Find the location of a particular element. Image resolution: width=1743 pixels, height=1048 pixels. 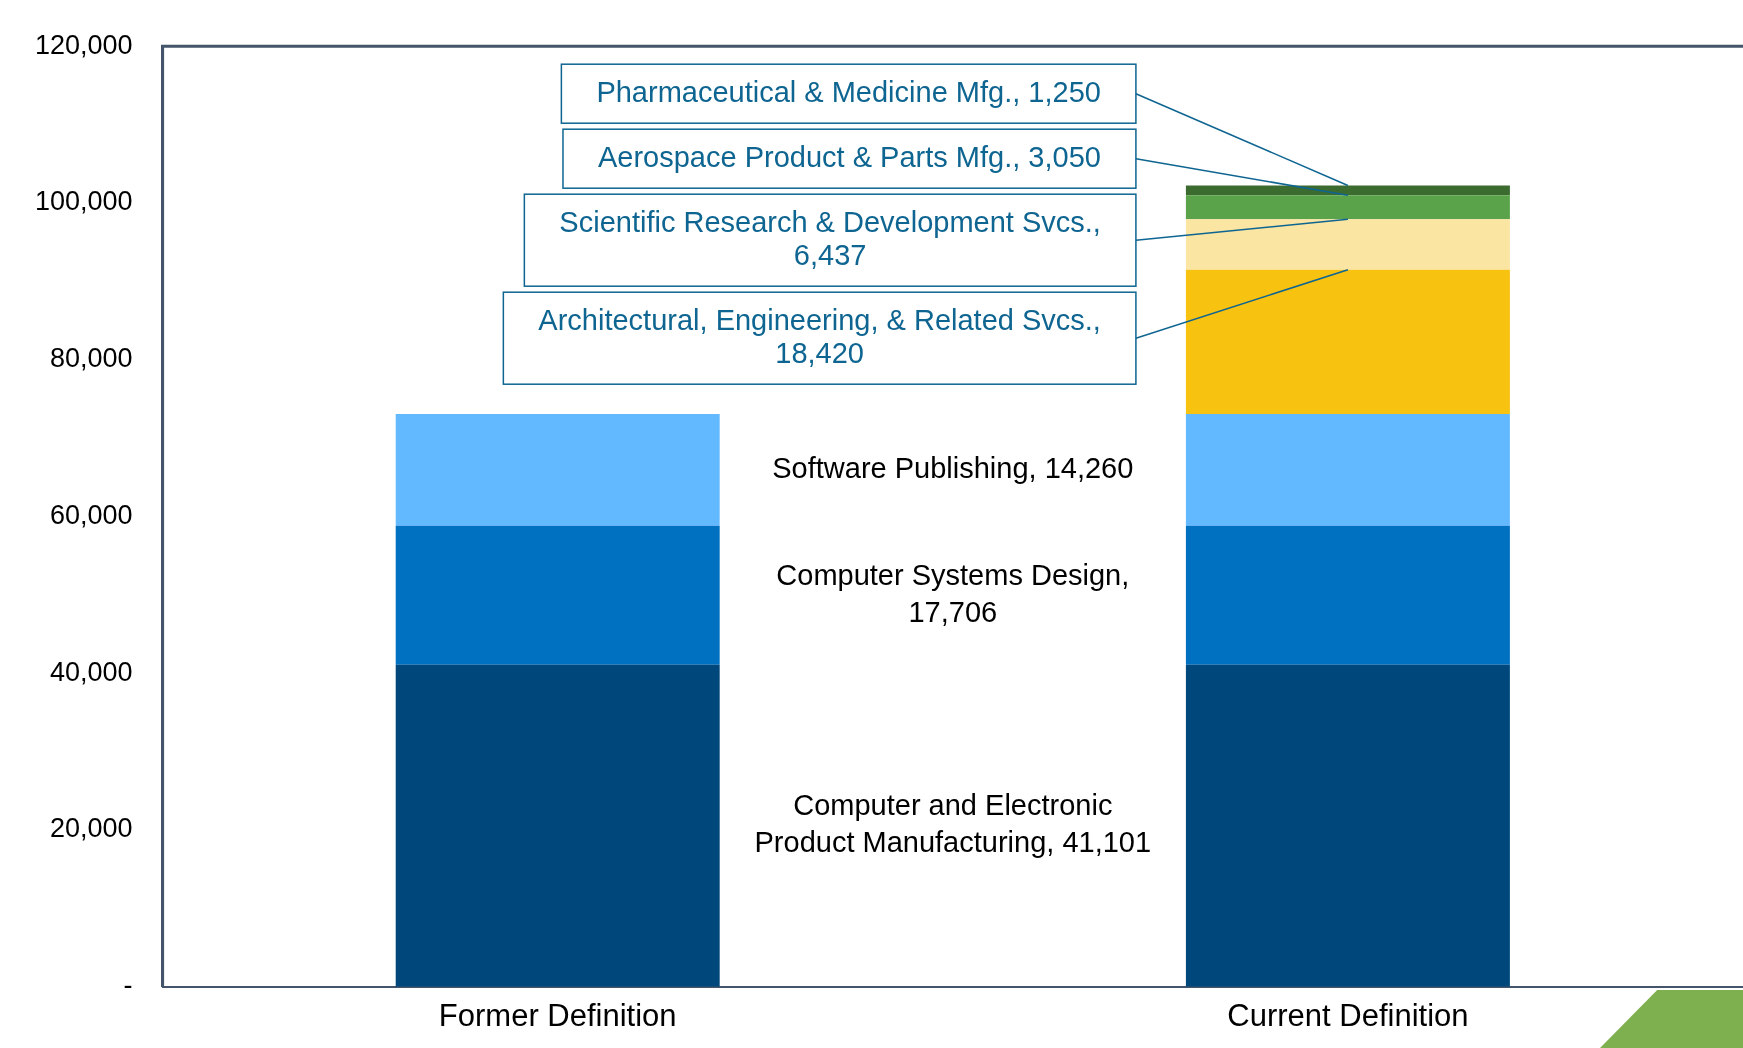

y-tick-label: 100,000 is located at coordinates (83, 201).